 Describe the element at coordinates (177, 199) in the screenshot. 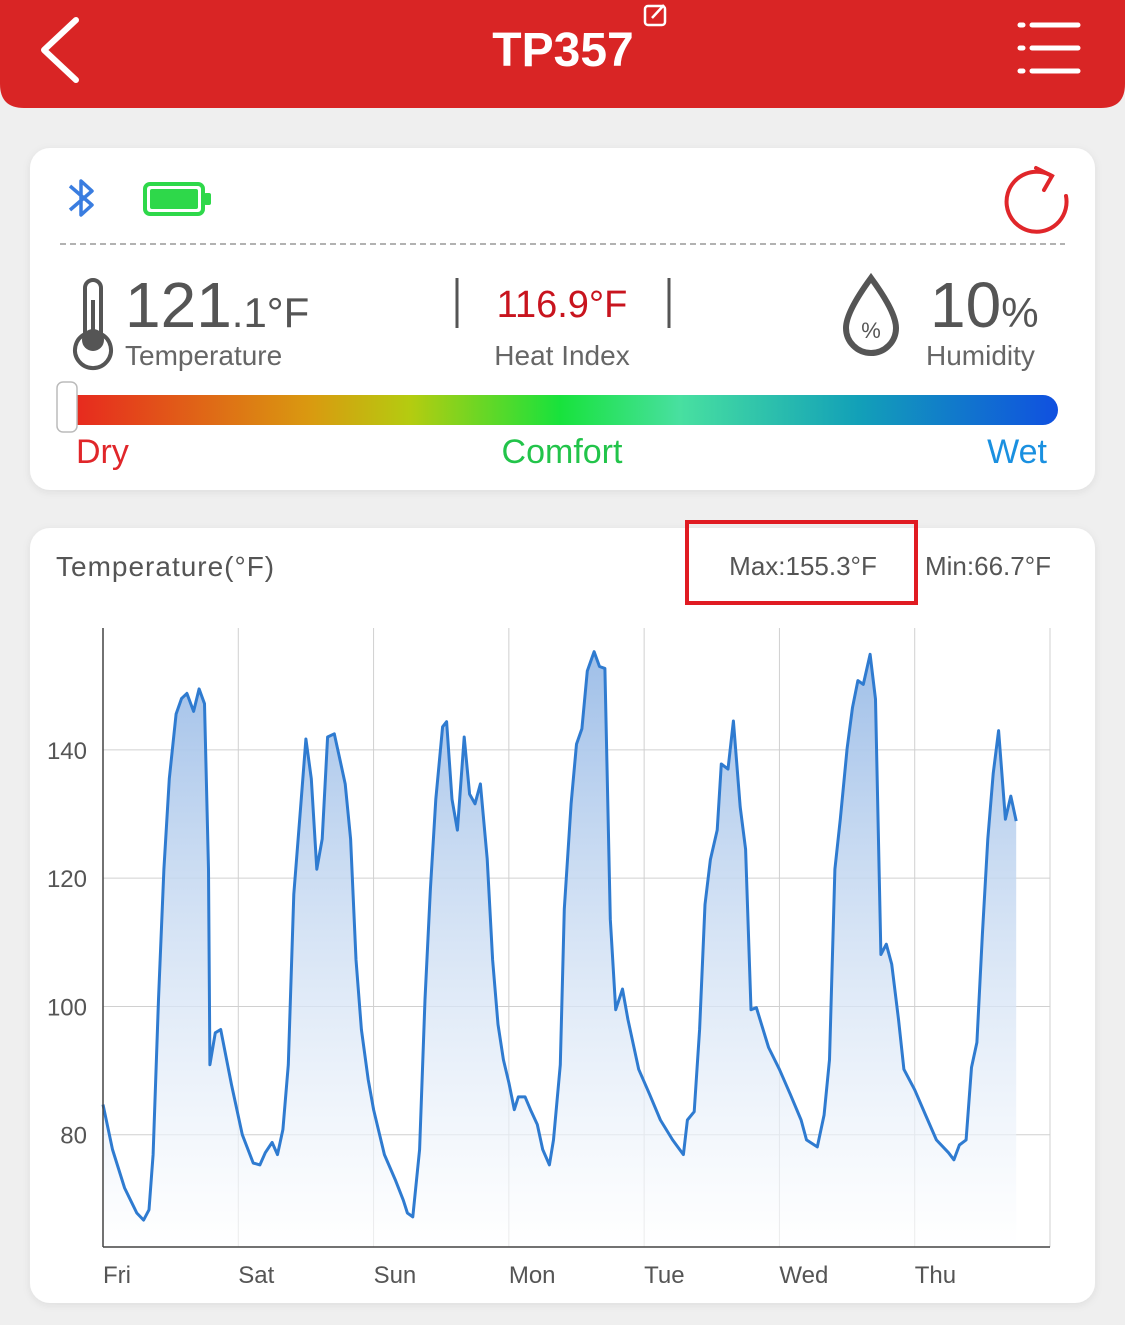

I see `battery-icon` at that location.